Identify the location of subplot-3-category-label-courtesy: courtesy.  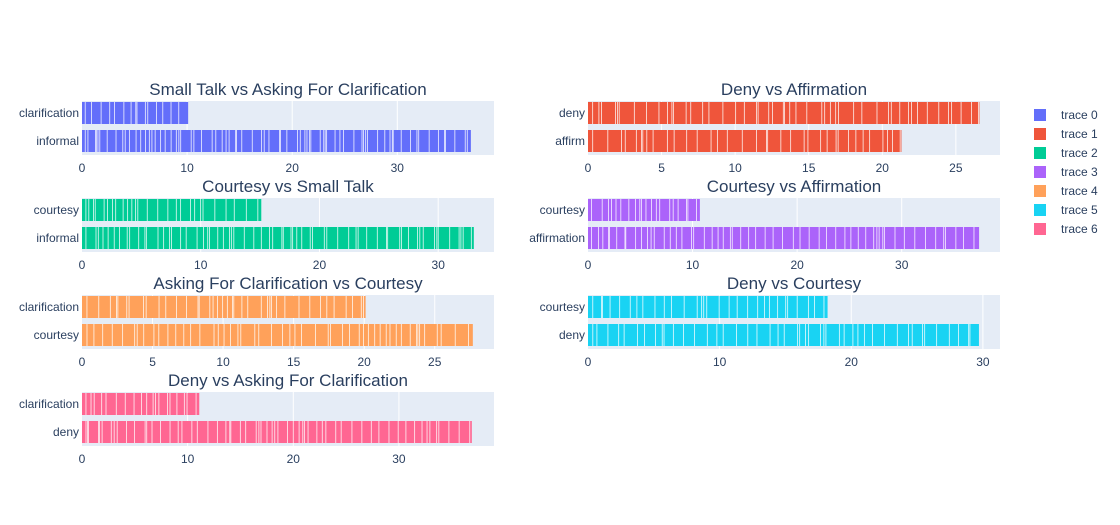
(56, 210).